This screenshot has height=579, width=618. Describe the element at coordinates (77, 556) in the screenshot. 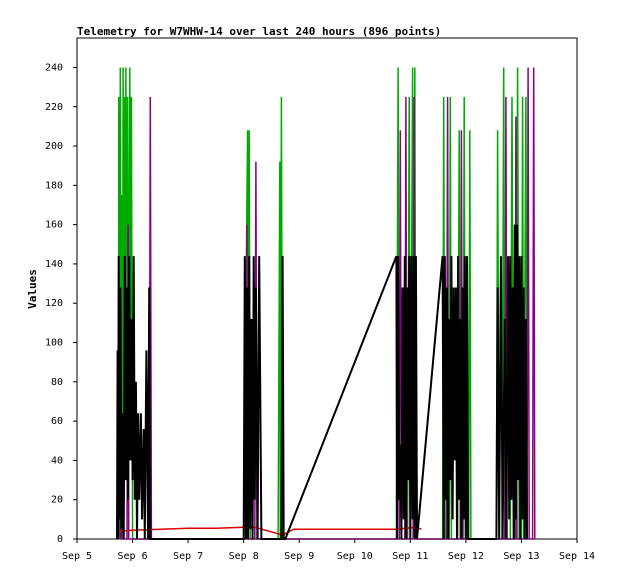

I see `x-tick-label: Sep 5` at that location.